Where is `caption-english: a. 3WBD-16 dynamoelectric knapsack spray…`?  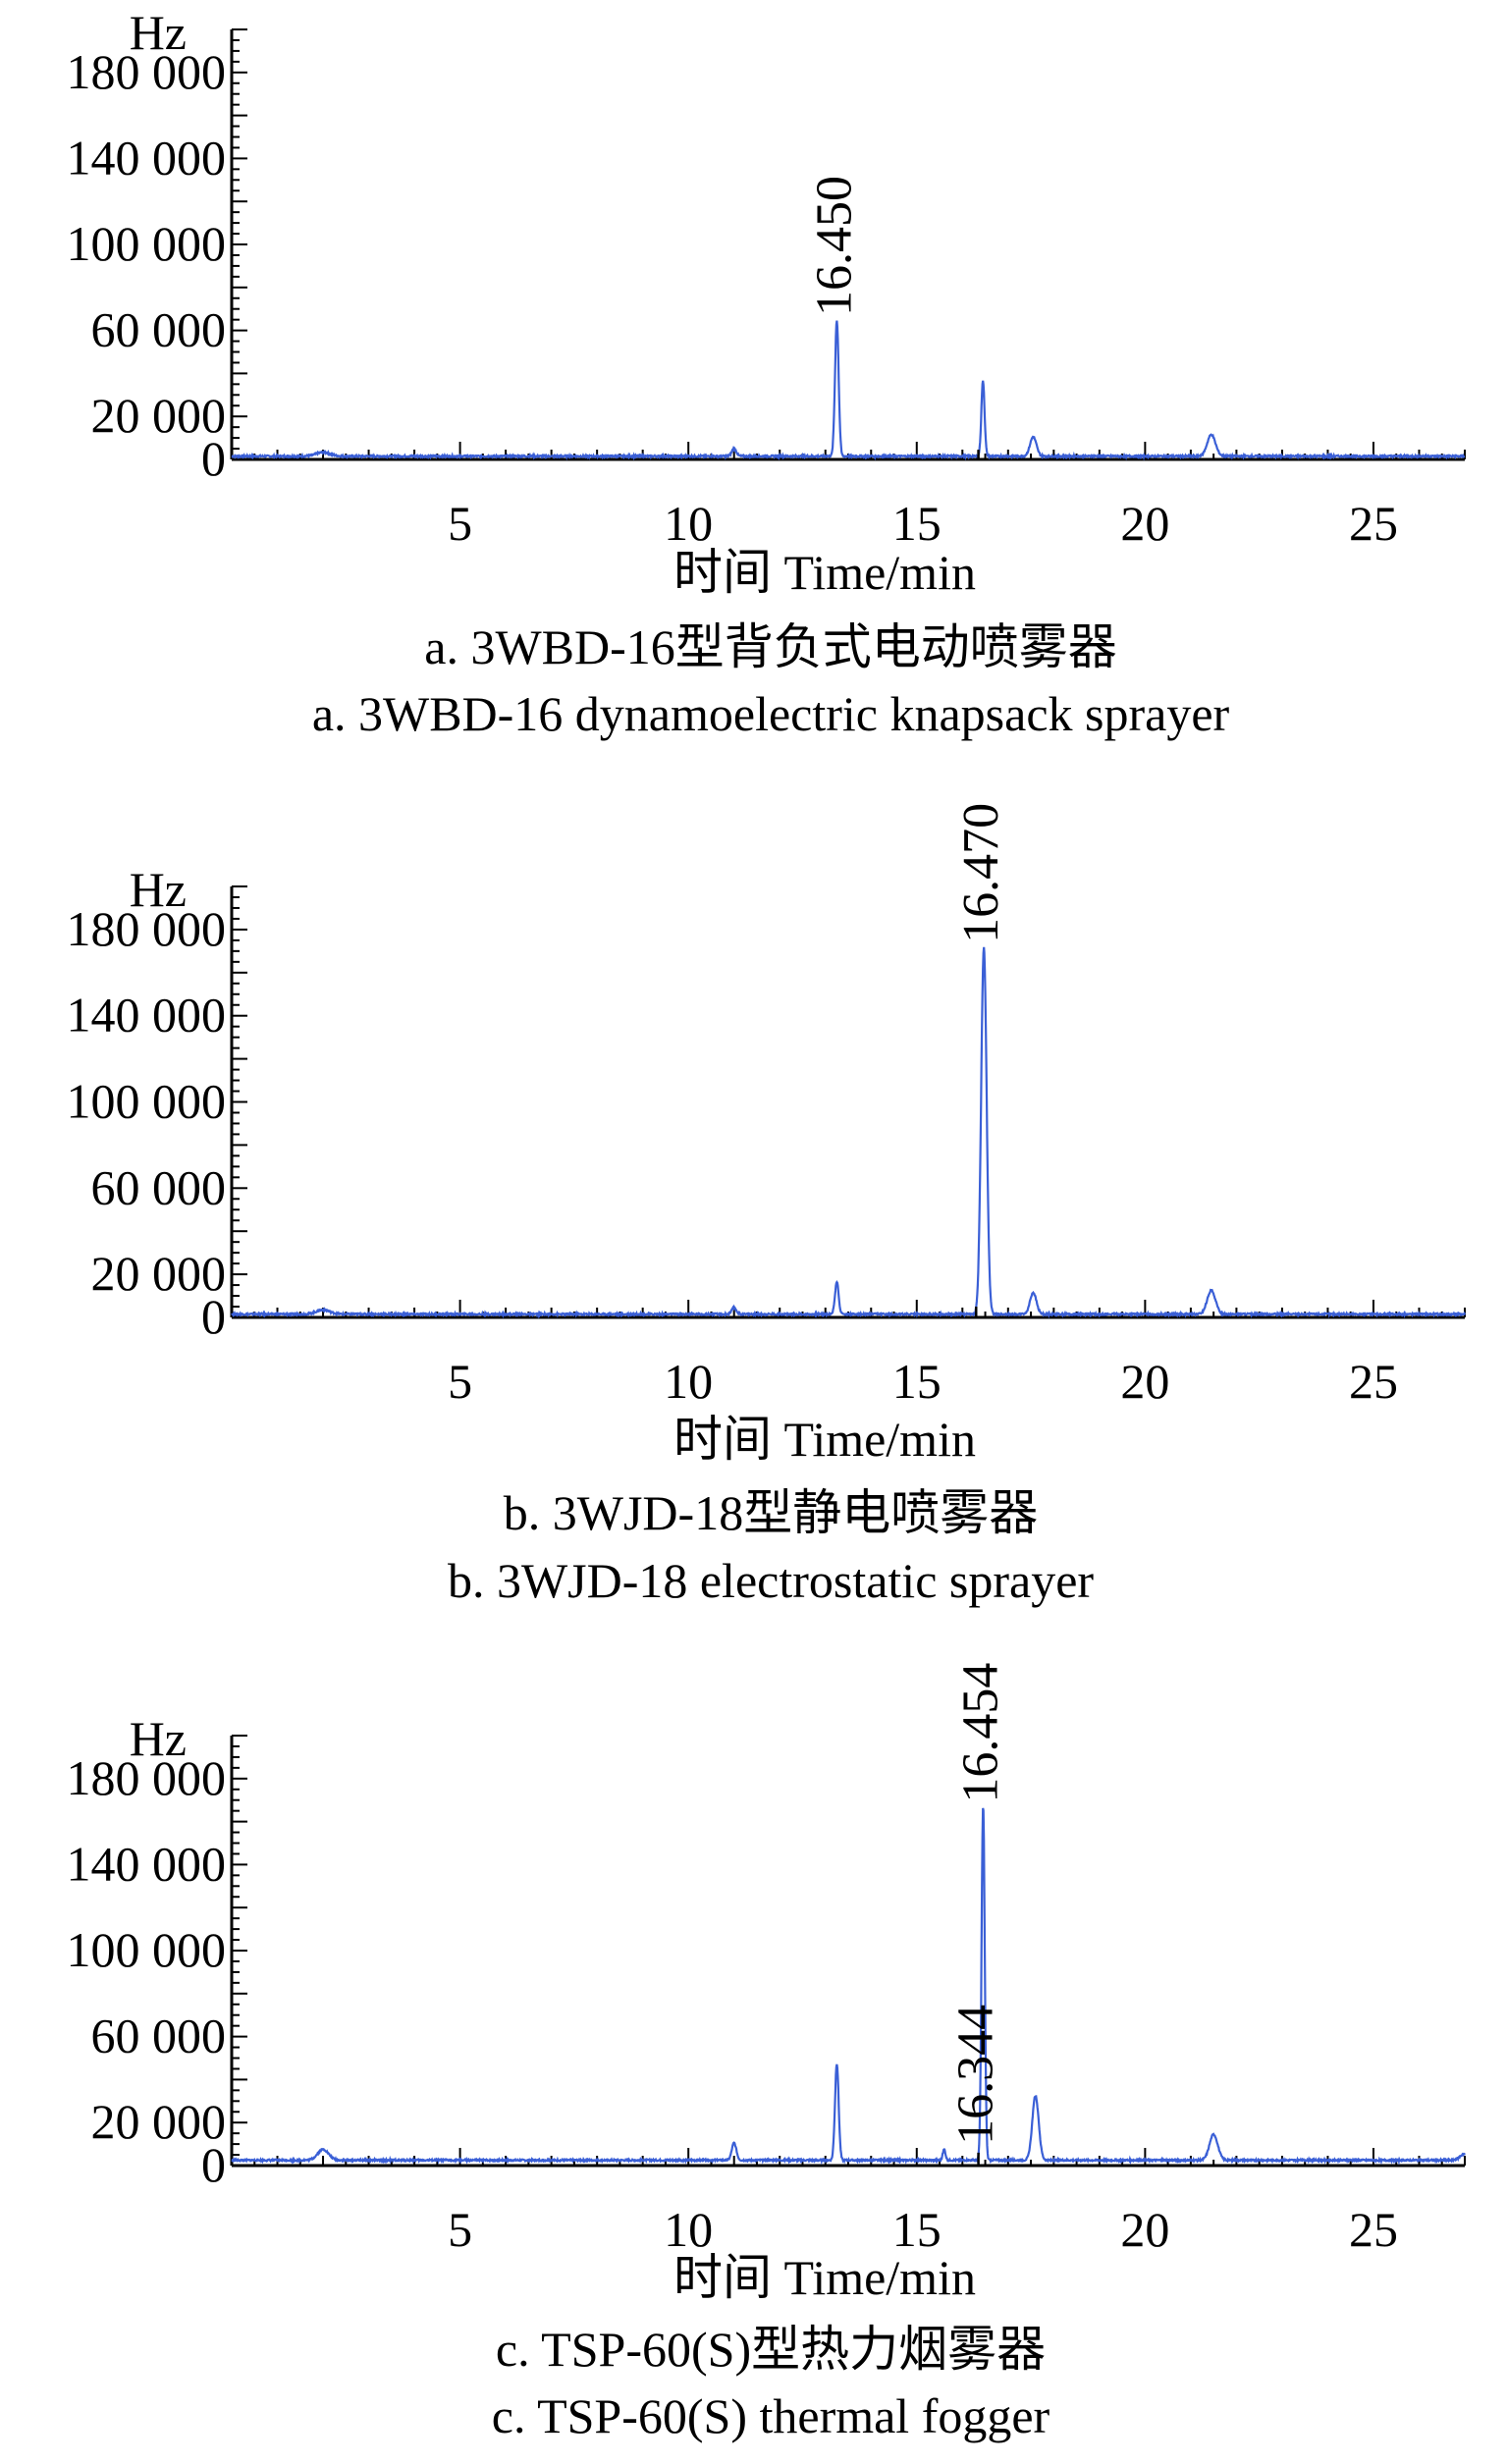 caption-english: a. 3WBD-16 dynamoelectric knapsack spray… is located at coordinates (771, 713).